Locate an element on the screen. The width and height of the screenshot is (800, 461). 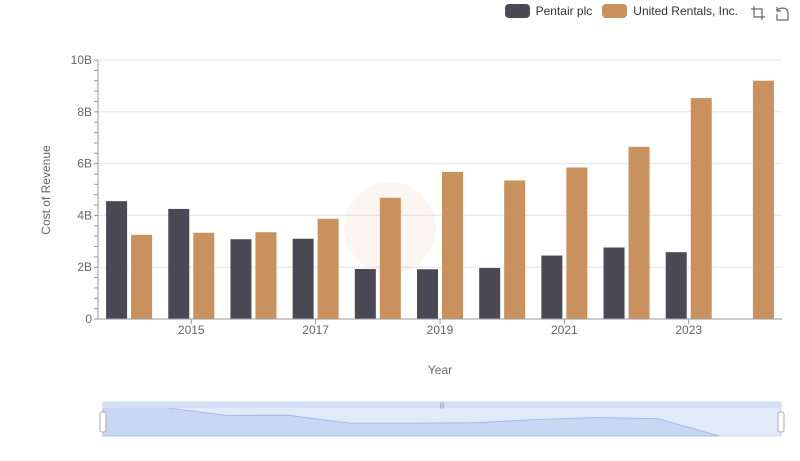
y-axis: 0 2B 4B 6B 8B 10B is located at coordinates (85, 189).